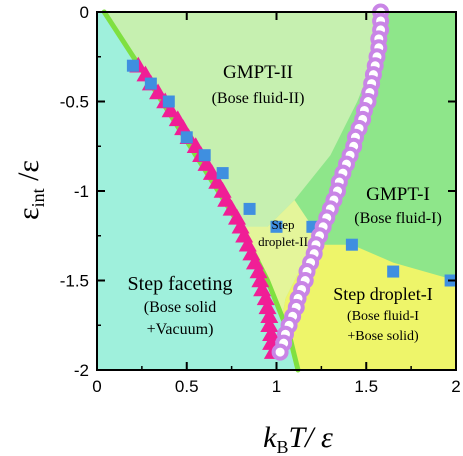  Describe the element at coordinates (282, 446) in the screenshot. I see `x-axis-title-sub: B` at that location.